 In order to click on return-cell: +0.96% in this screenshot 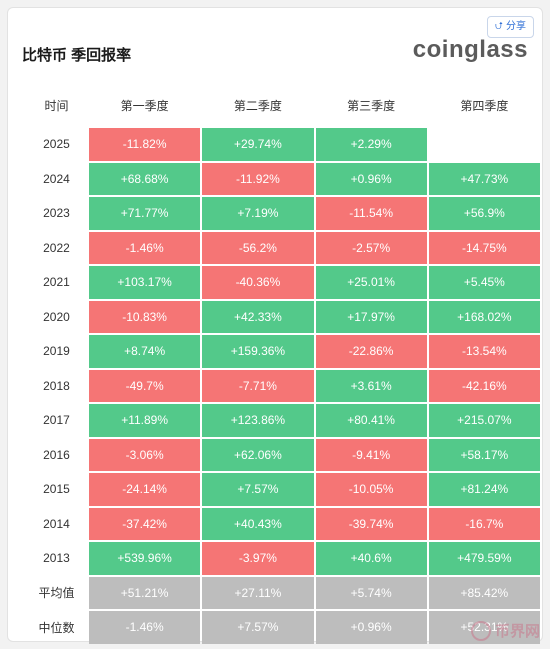, I will do `click(371, 178)`.